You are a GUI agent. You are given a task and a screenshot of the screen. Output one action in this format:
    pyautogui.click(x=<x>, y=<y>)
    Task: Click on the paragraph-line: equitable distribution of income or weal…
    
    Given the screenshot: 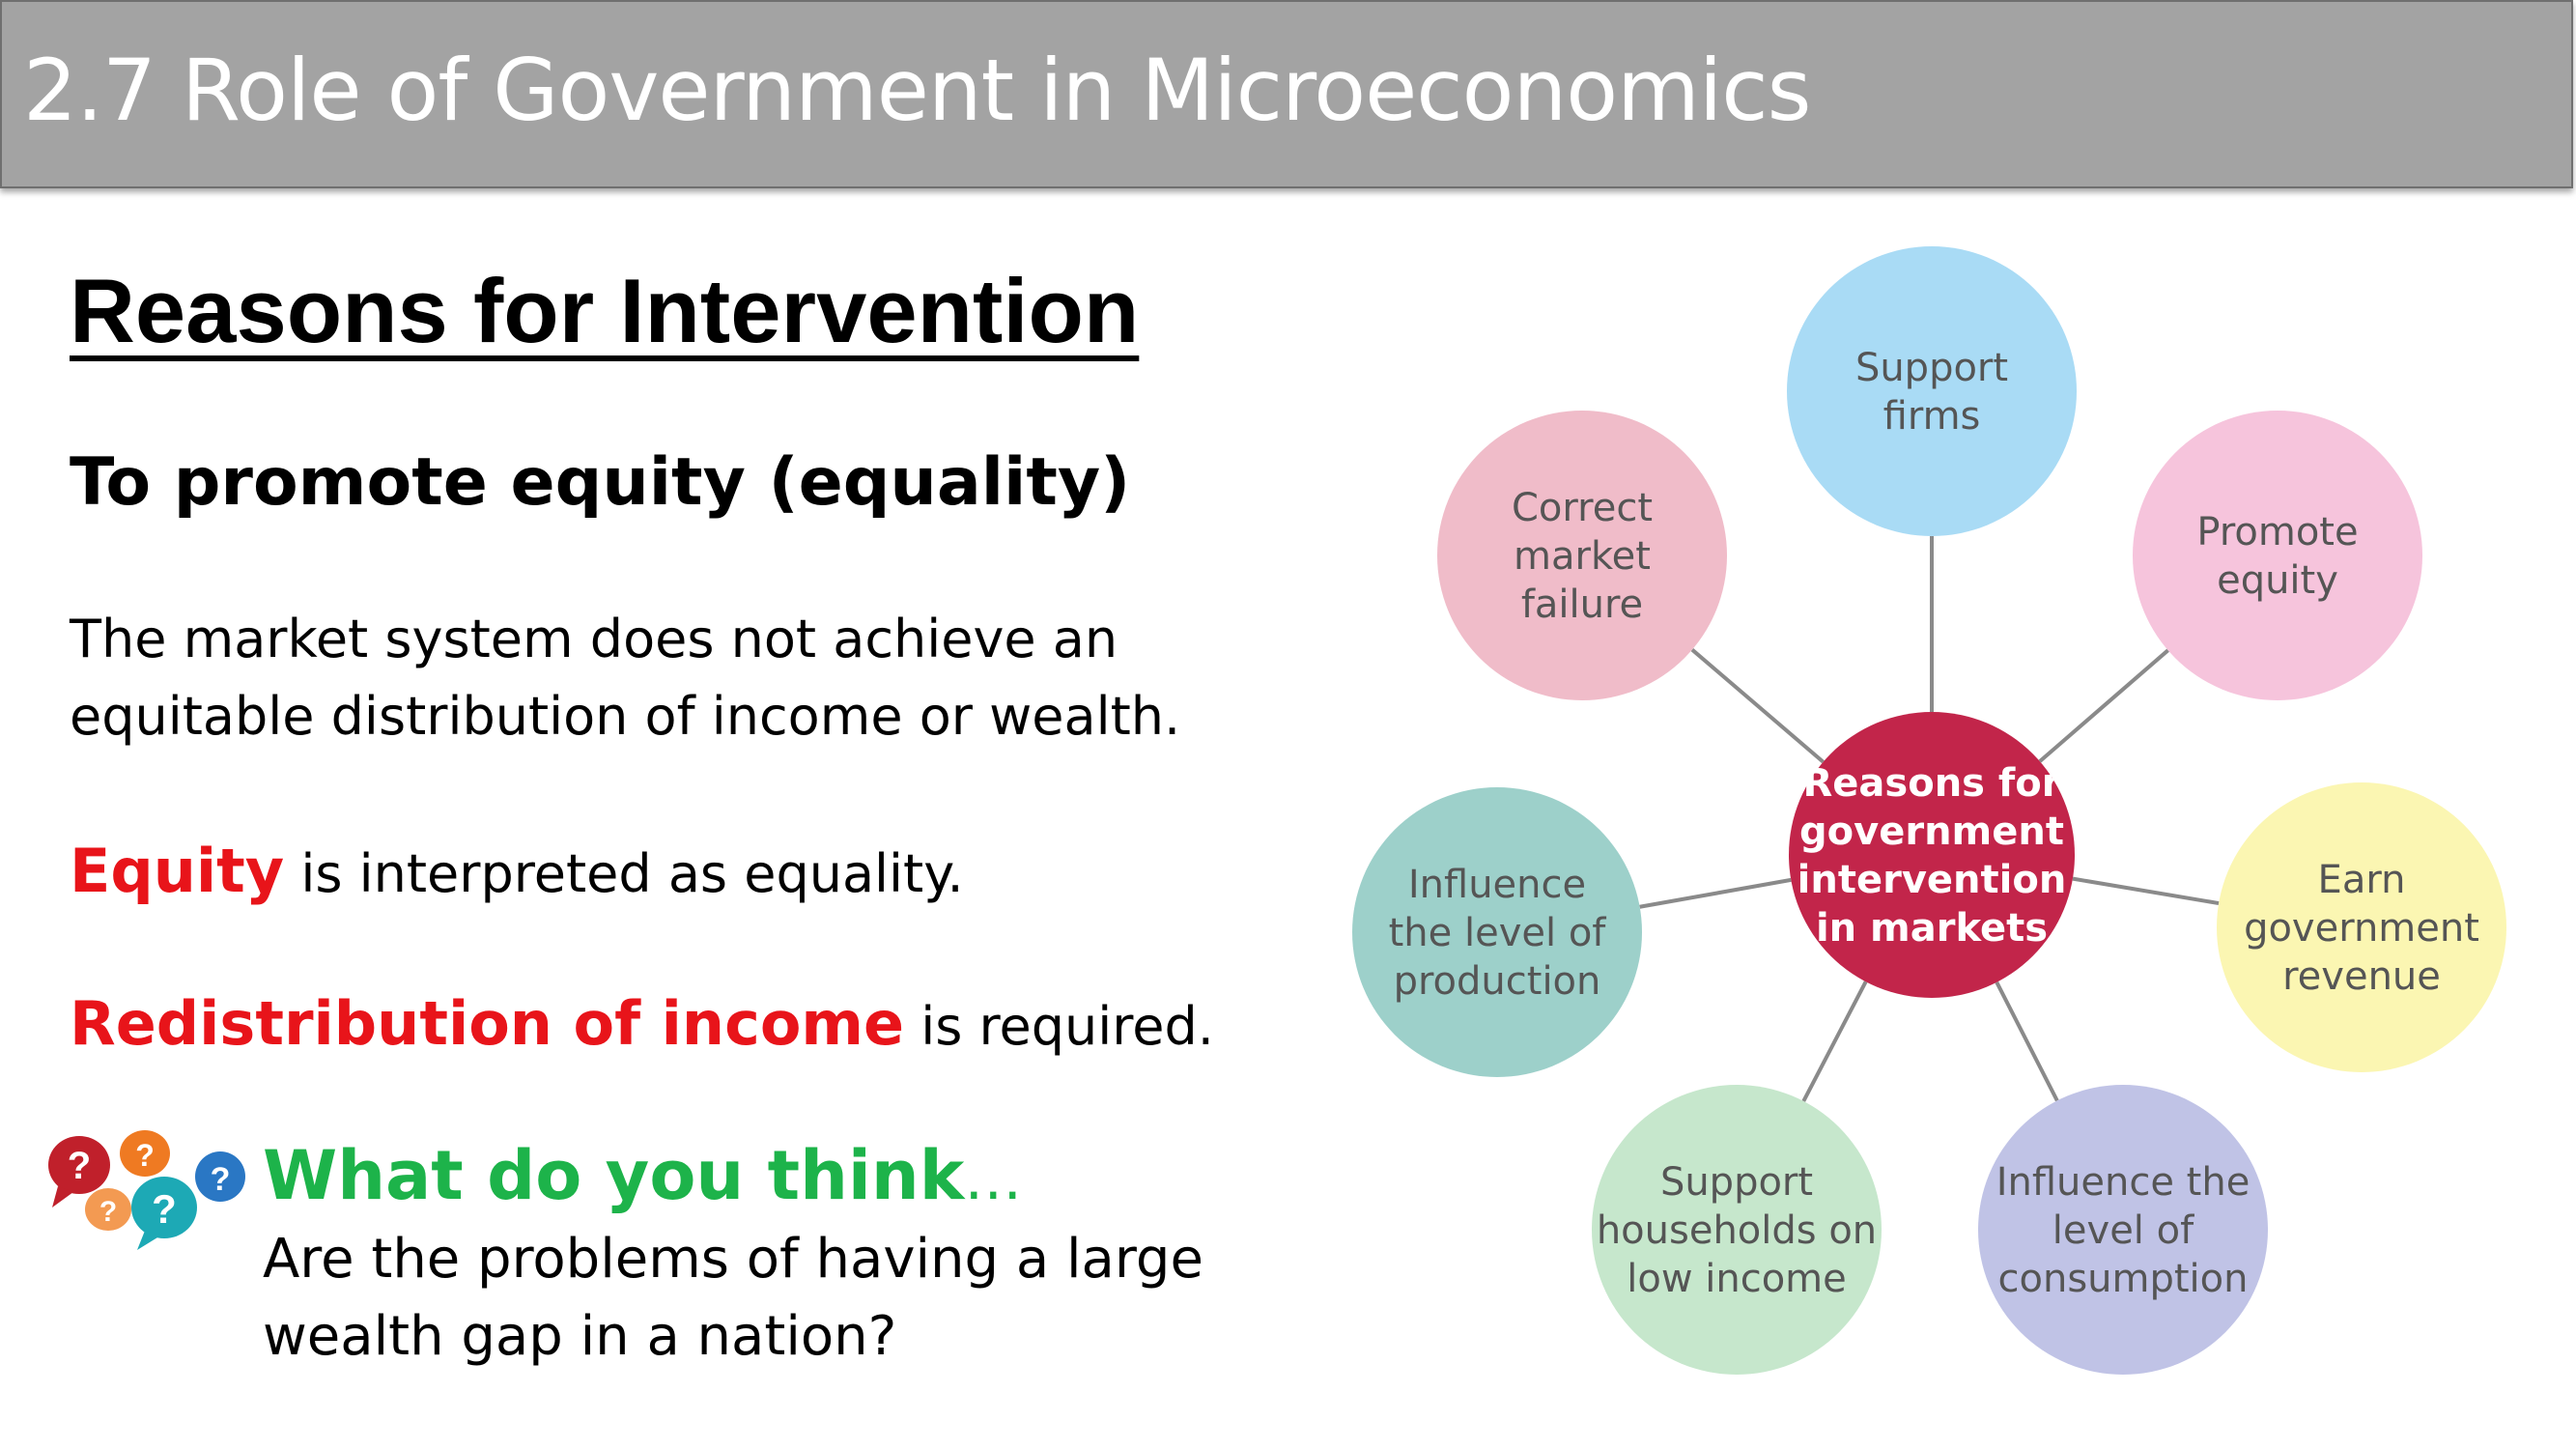 What is the action you would take?
    pyautogui.click(x=625, y=716)
    